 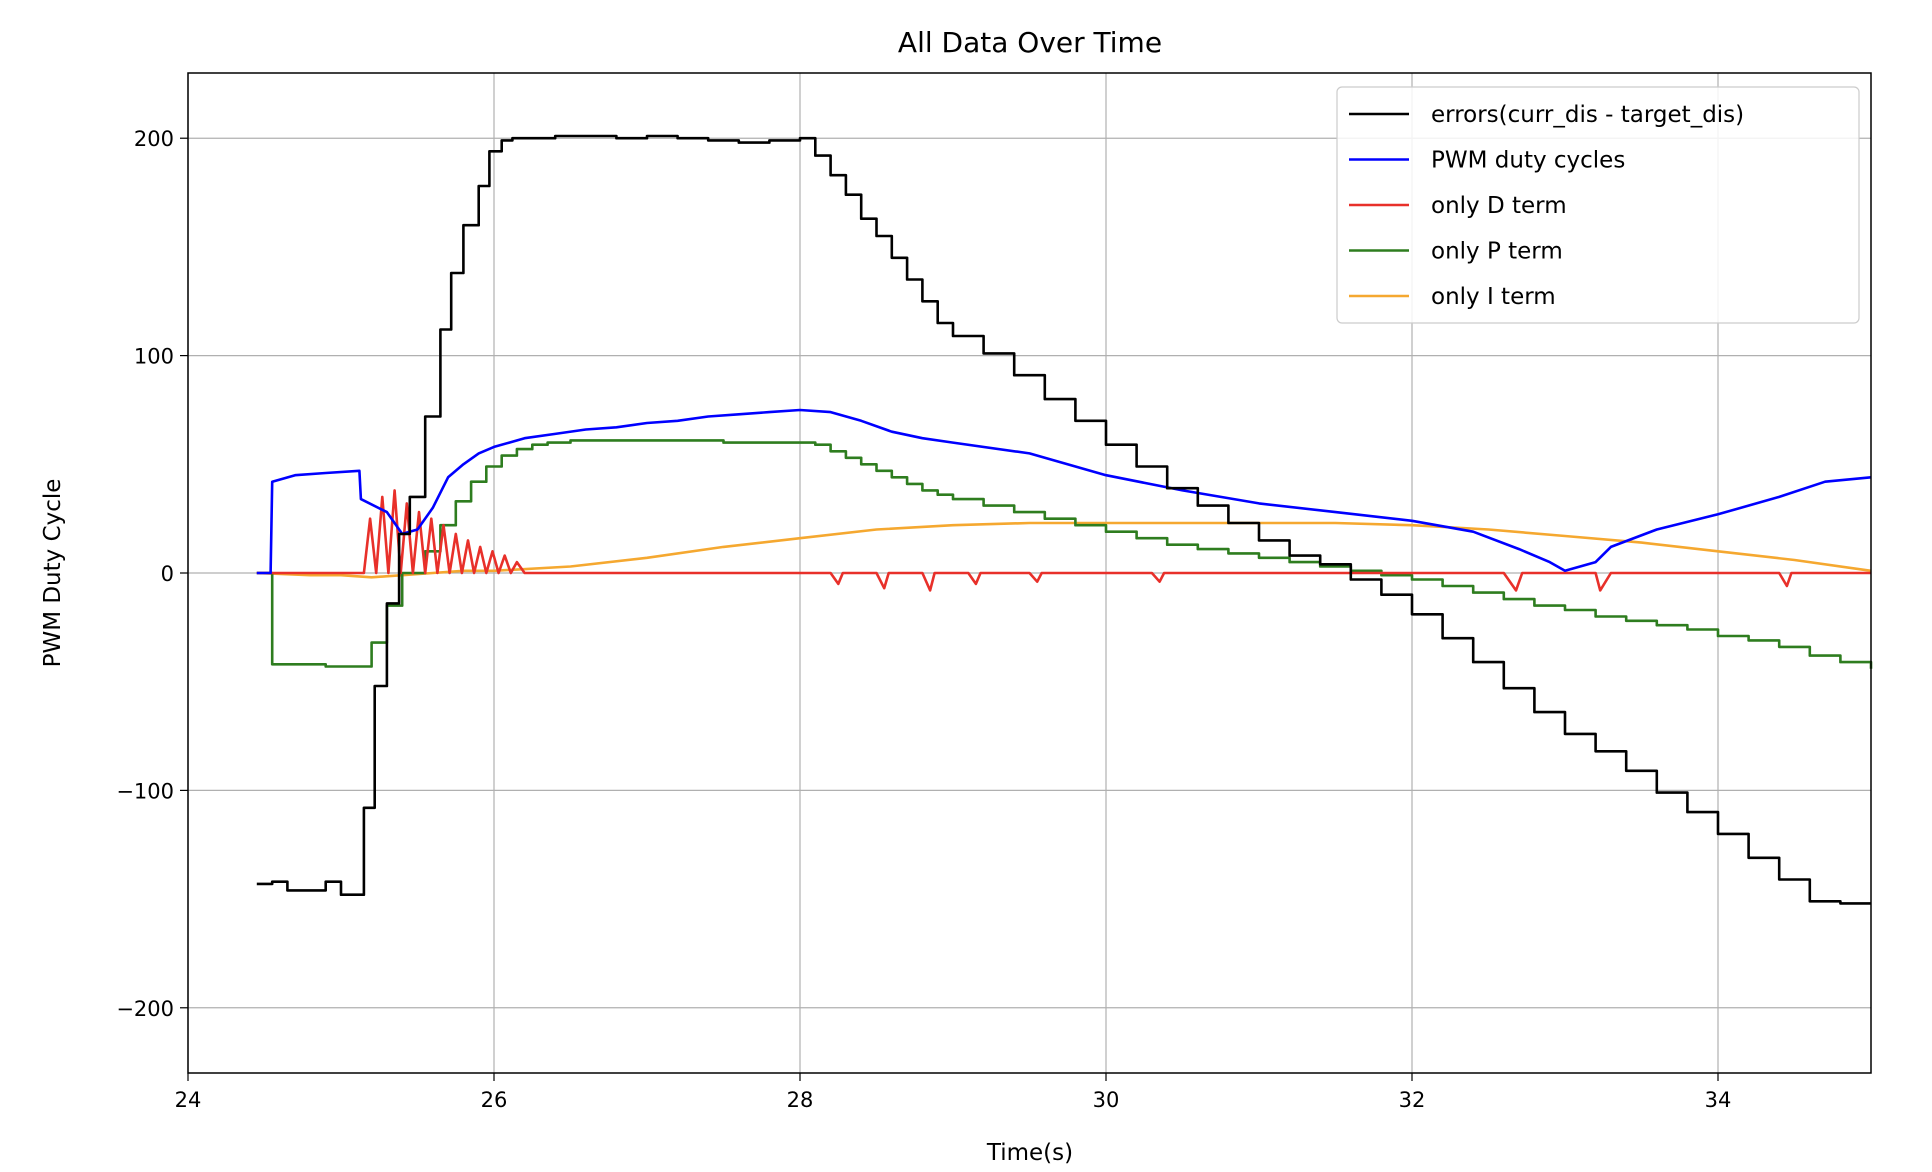 I want to click on x-tick-label: 26, so click(x=494, y=1100).